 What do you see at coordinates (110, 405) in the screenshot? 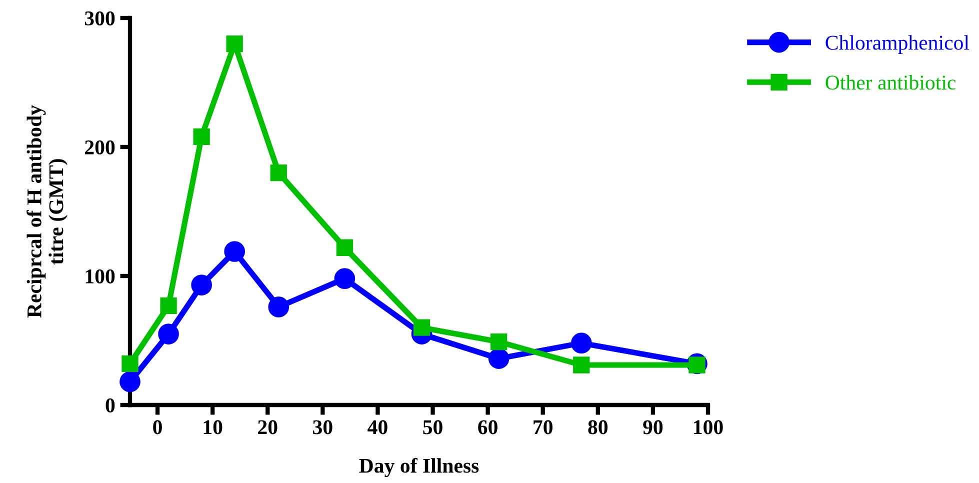
I see `y-tick-label: 0` at bounding box center [110, 405].